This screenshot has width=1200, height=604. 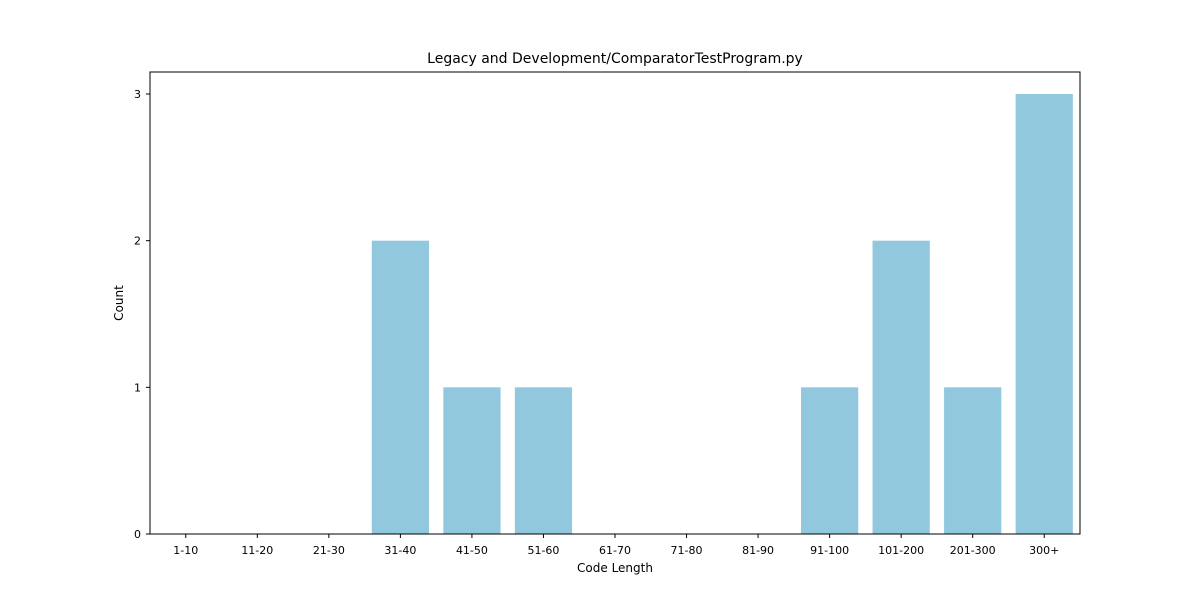 I want to click on x-tick-label: 81-90, so click(x=758, y=550).